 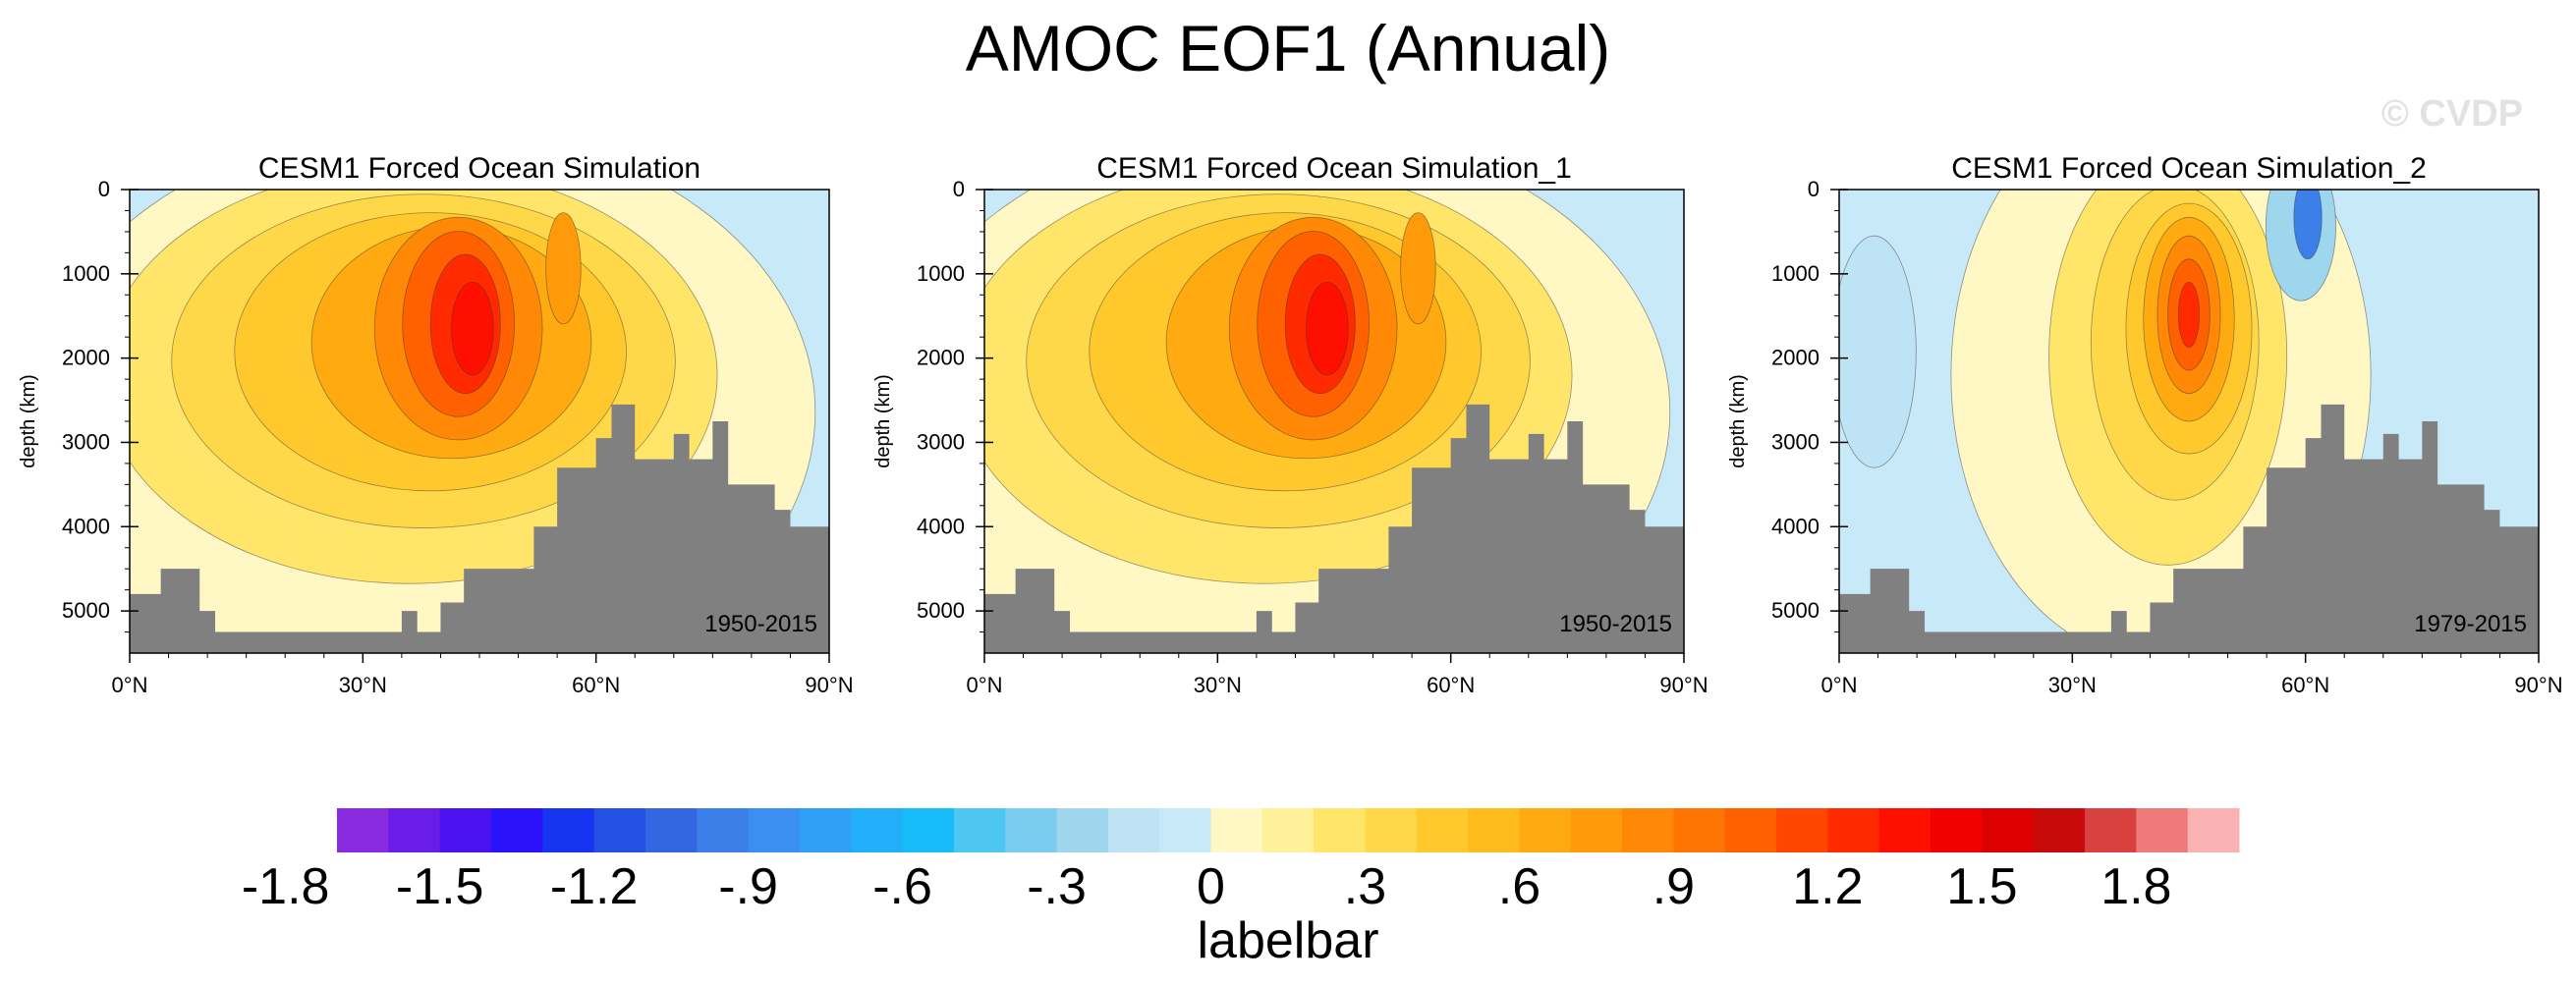 What do you see at coordinates (1365, 886) in the screenshot?
I see `colorbar-label: .3` at bounding box center [1365, 886].